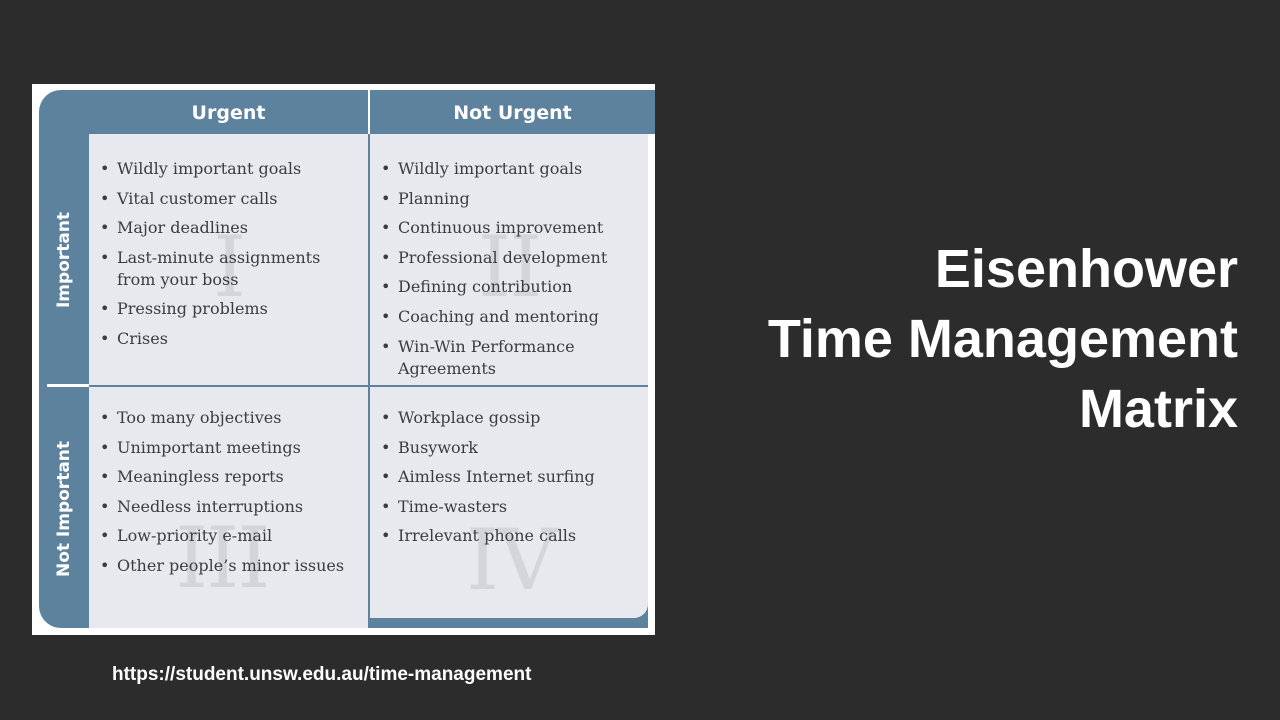 This screenshot has width=1280, height=720. I want to click on list-item: Workplace gossip, so click(509, 418).